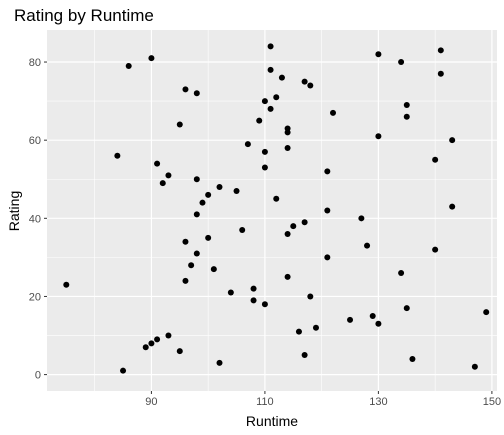  I want to click on y-tick-label: 20, so click(35, 297).